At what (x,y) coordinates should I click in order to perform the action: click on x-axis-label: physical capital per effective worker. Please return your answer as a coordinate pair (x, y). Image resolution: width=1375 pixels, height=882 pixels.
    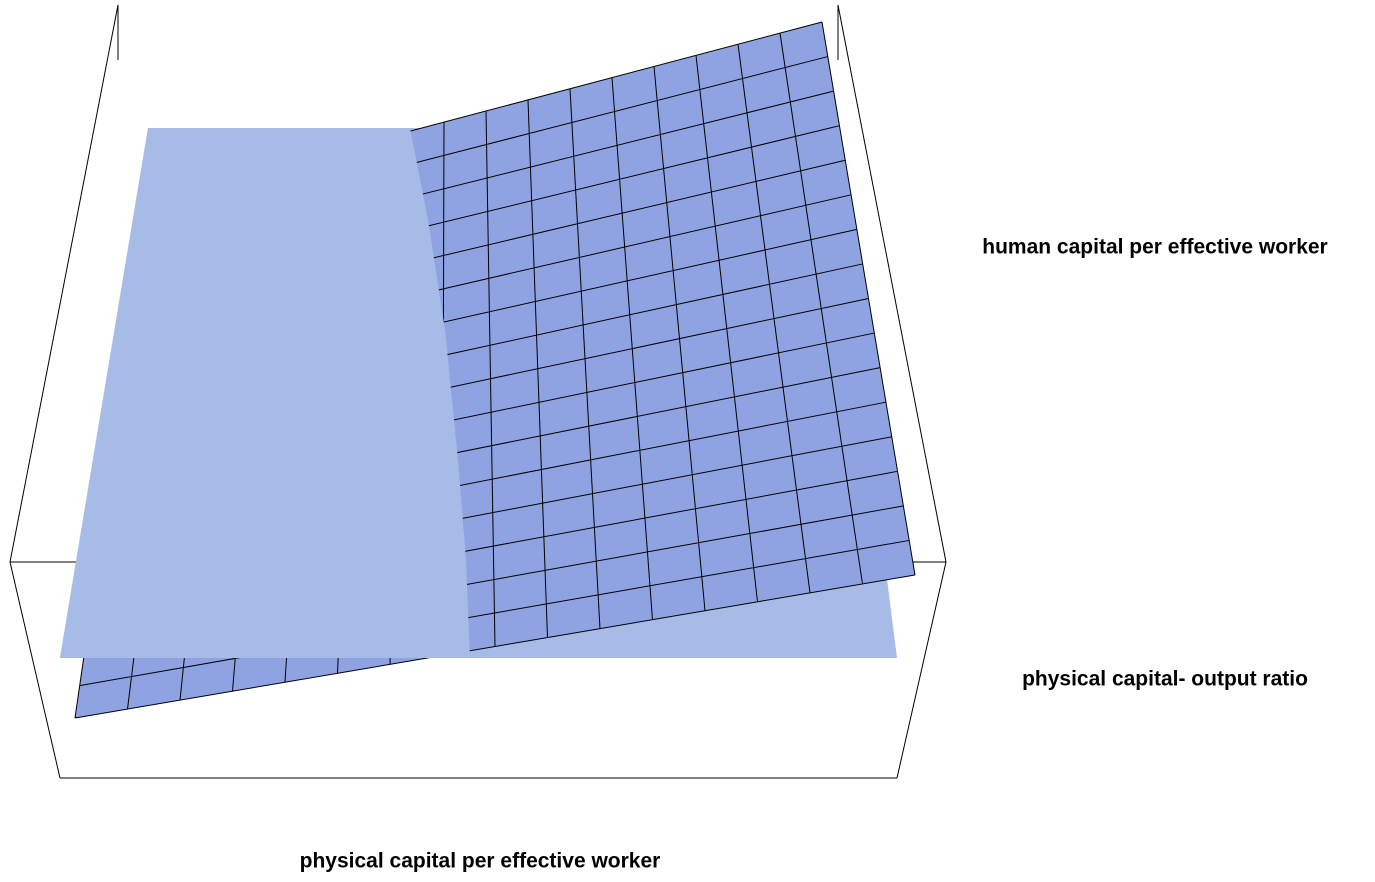
    Looking at the image, I should click on (480, 861).